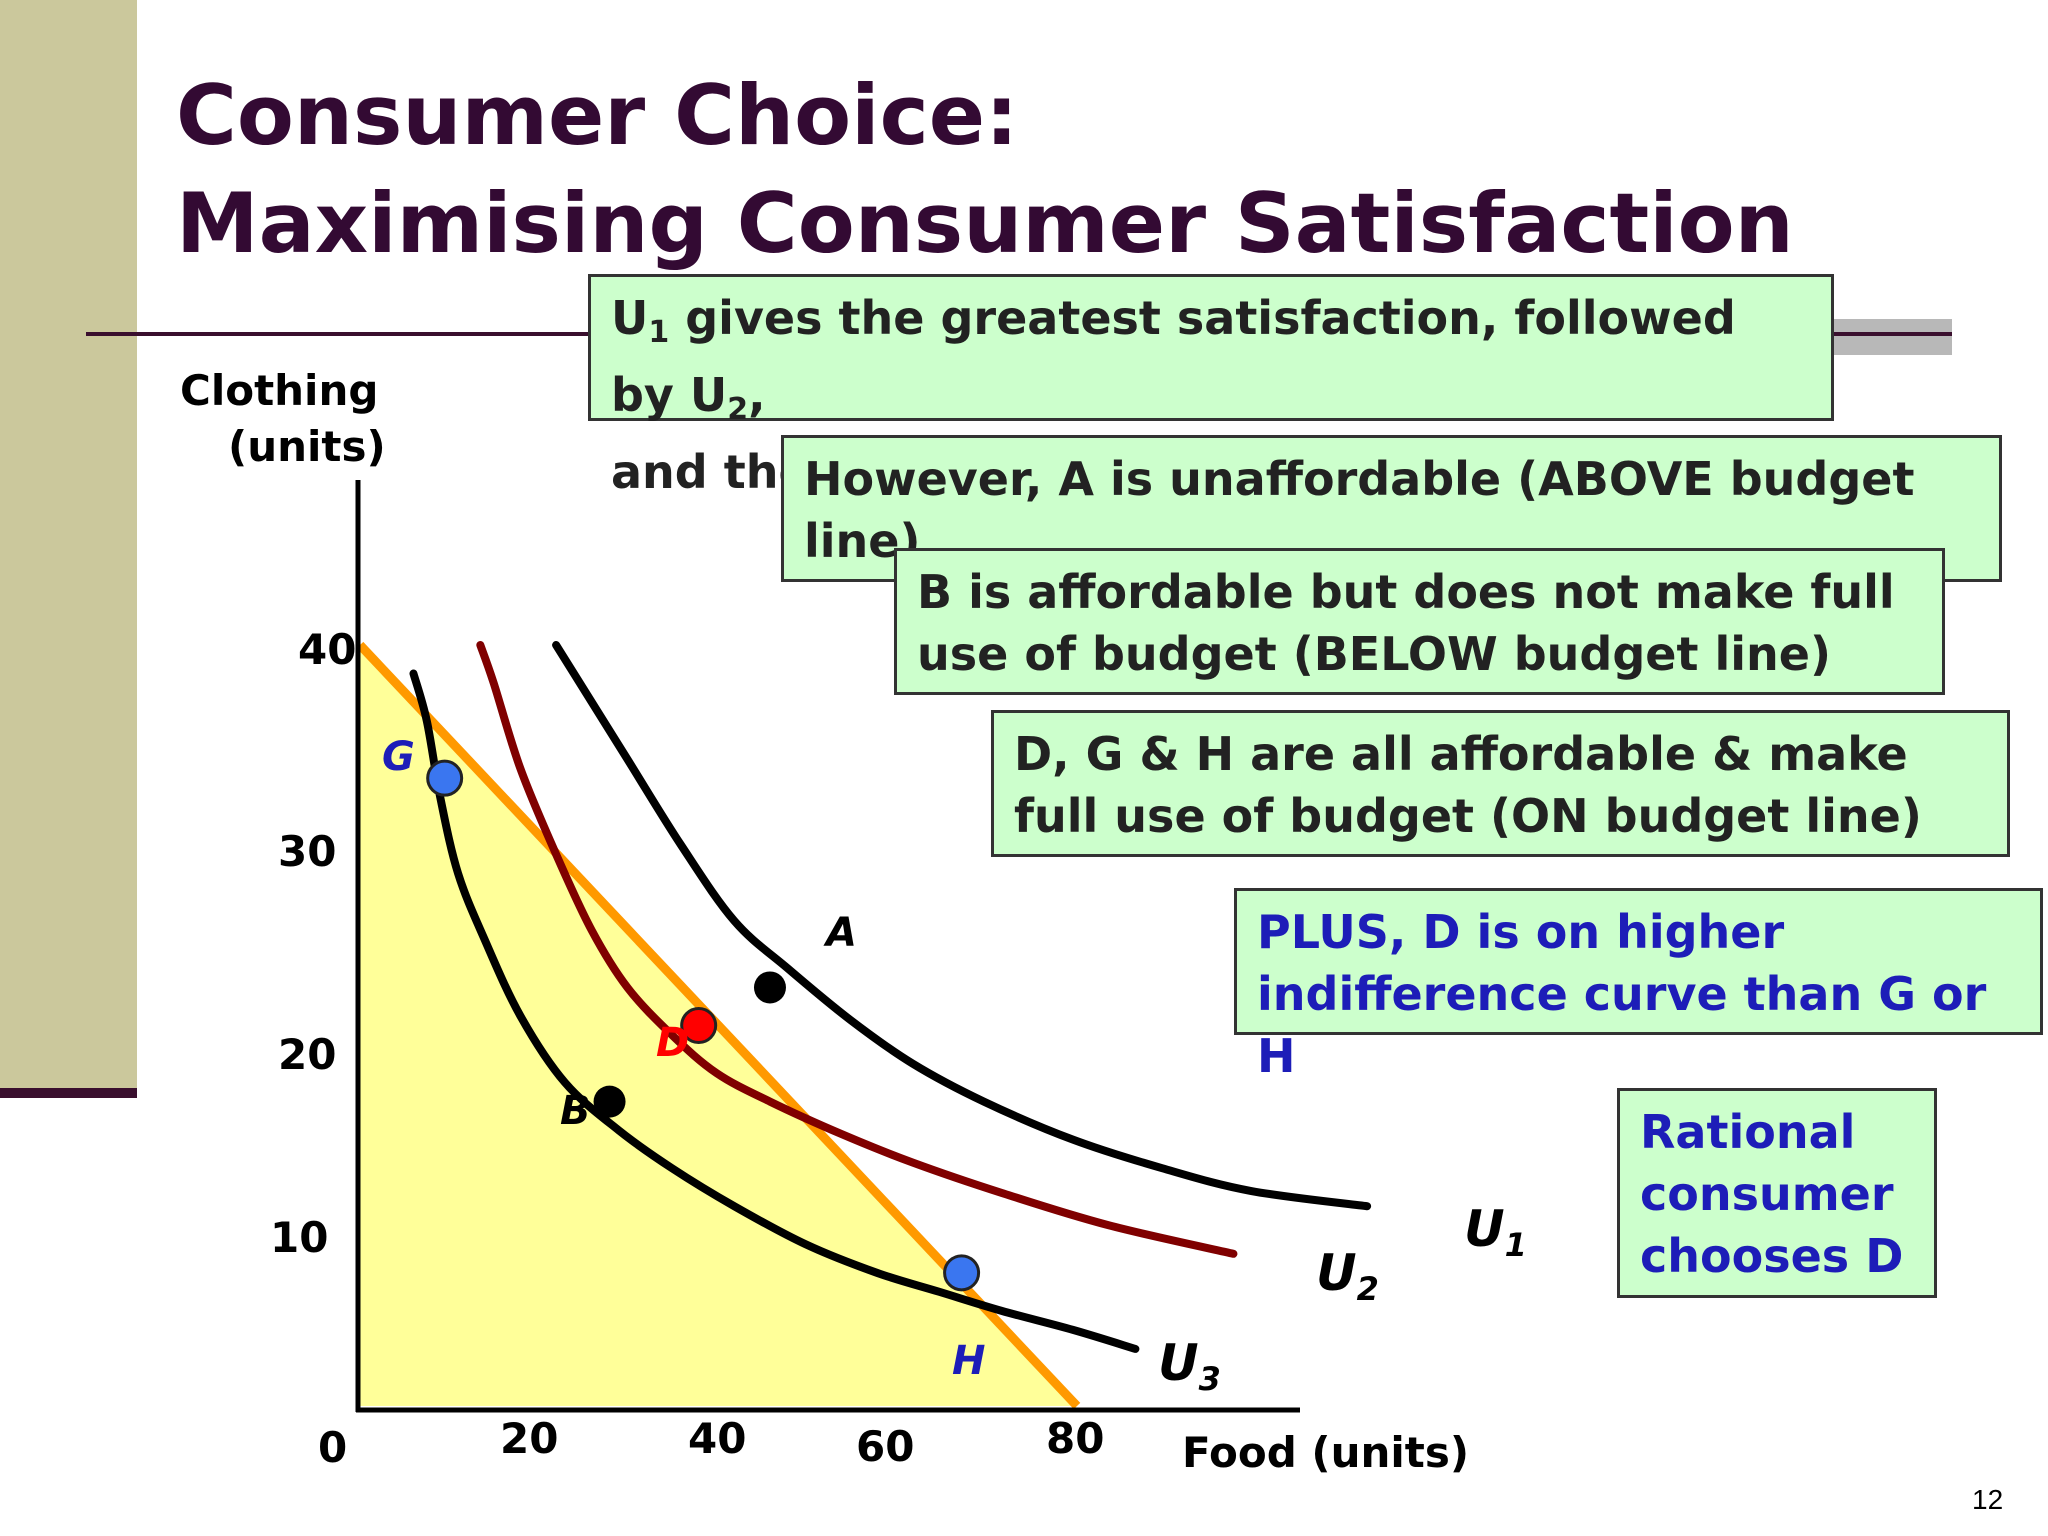 The height and width of the screenshot is (1536, 2048). Describe the element at coordinates (1891, 337) in the screenshot. I see `title-rule-shadow` at that location.